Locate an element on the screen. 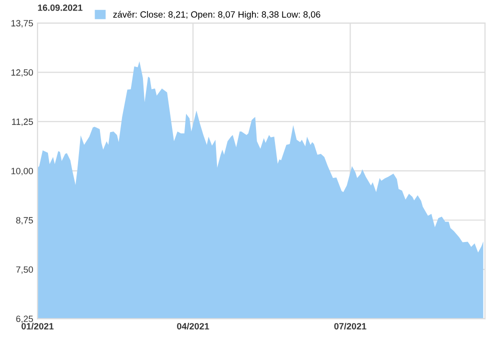 The width and height of the screenshot is (500, 339). x-tick-label: 04/2021 is located at coordinates (193, 326).